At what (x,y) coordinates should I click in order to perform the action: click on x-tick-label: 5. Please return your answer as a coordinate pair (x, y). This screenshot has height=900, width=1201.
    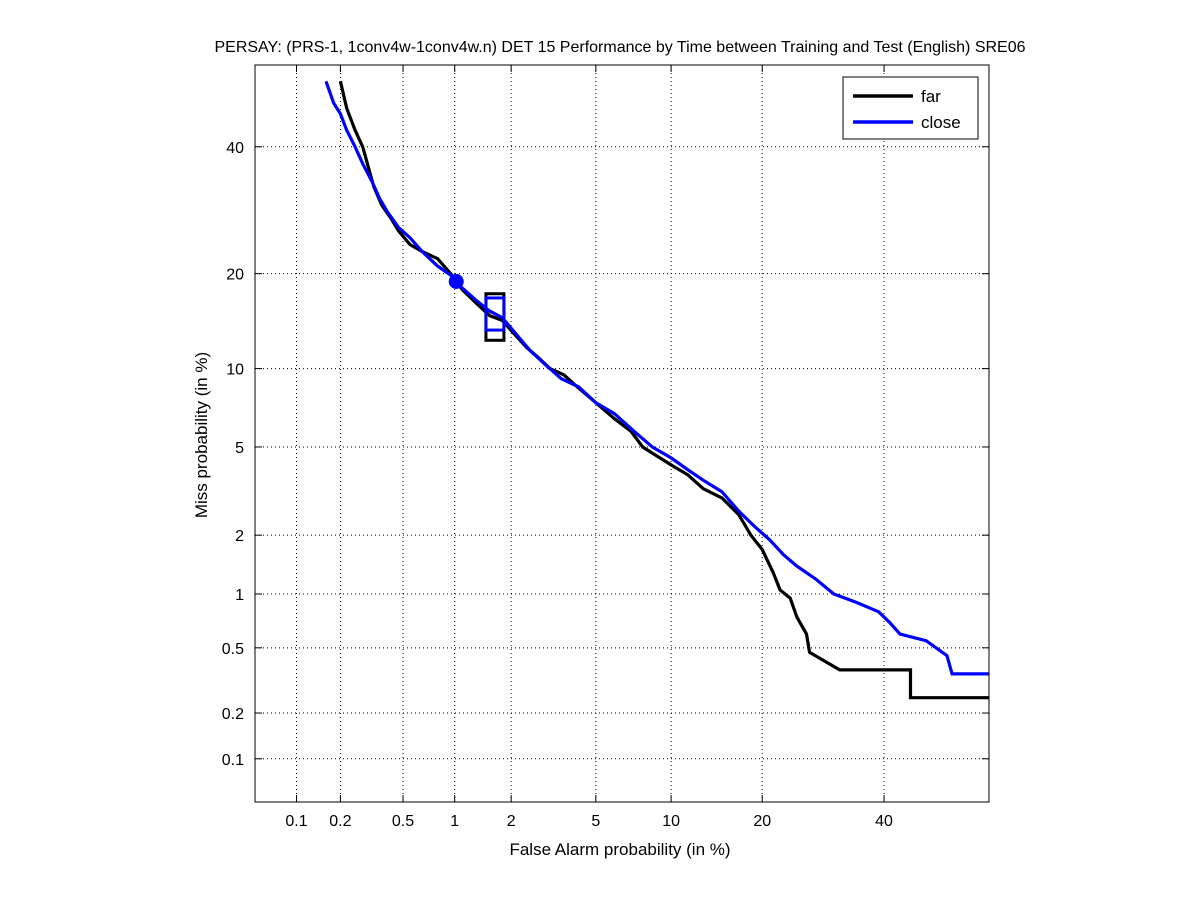
    Looking at the image, I should click on (595, 821).